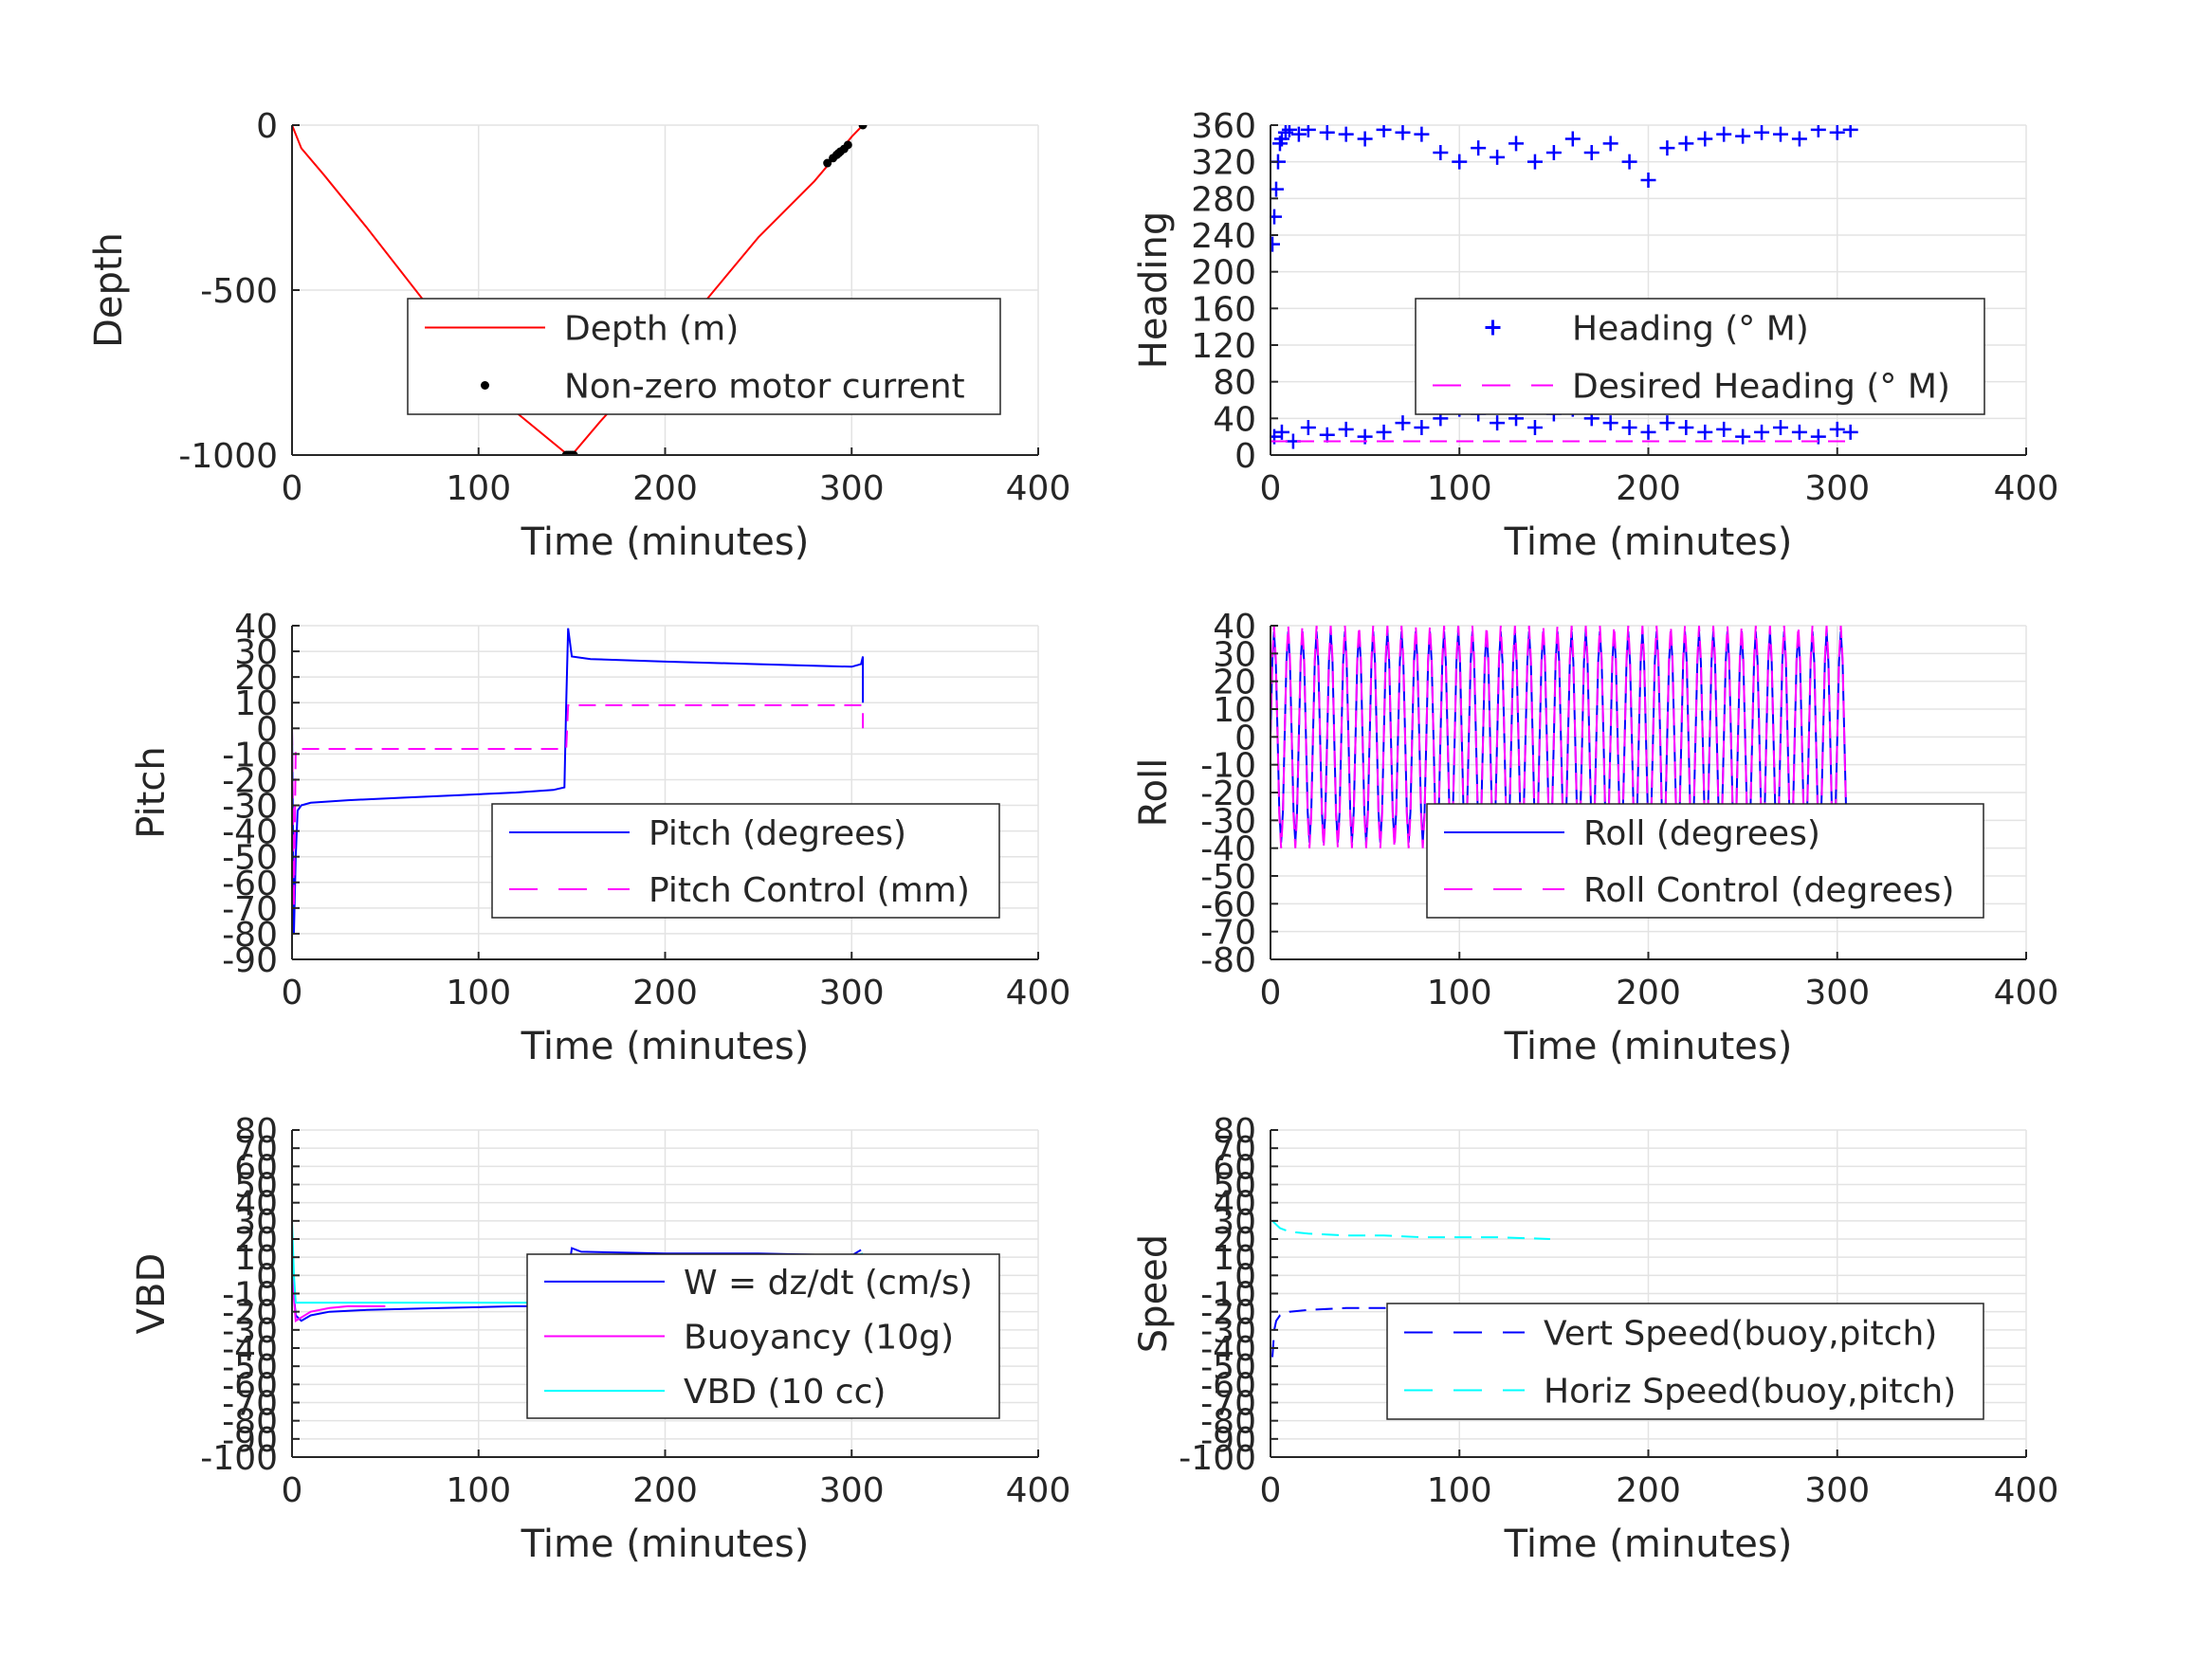  What do you see at coordinates (809, 890) in the screenshot?
I see `legend-label: Pitch Control (mm)` at bounding box center [809, 890].